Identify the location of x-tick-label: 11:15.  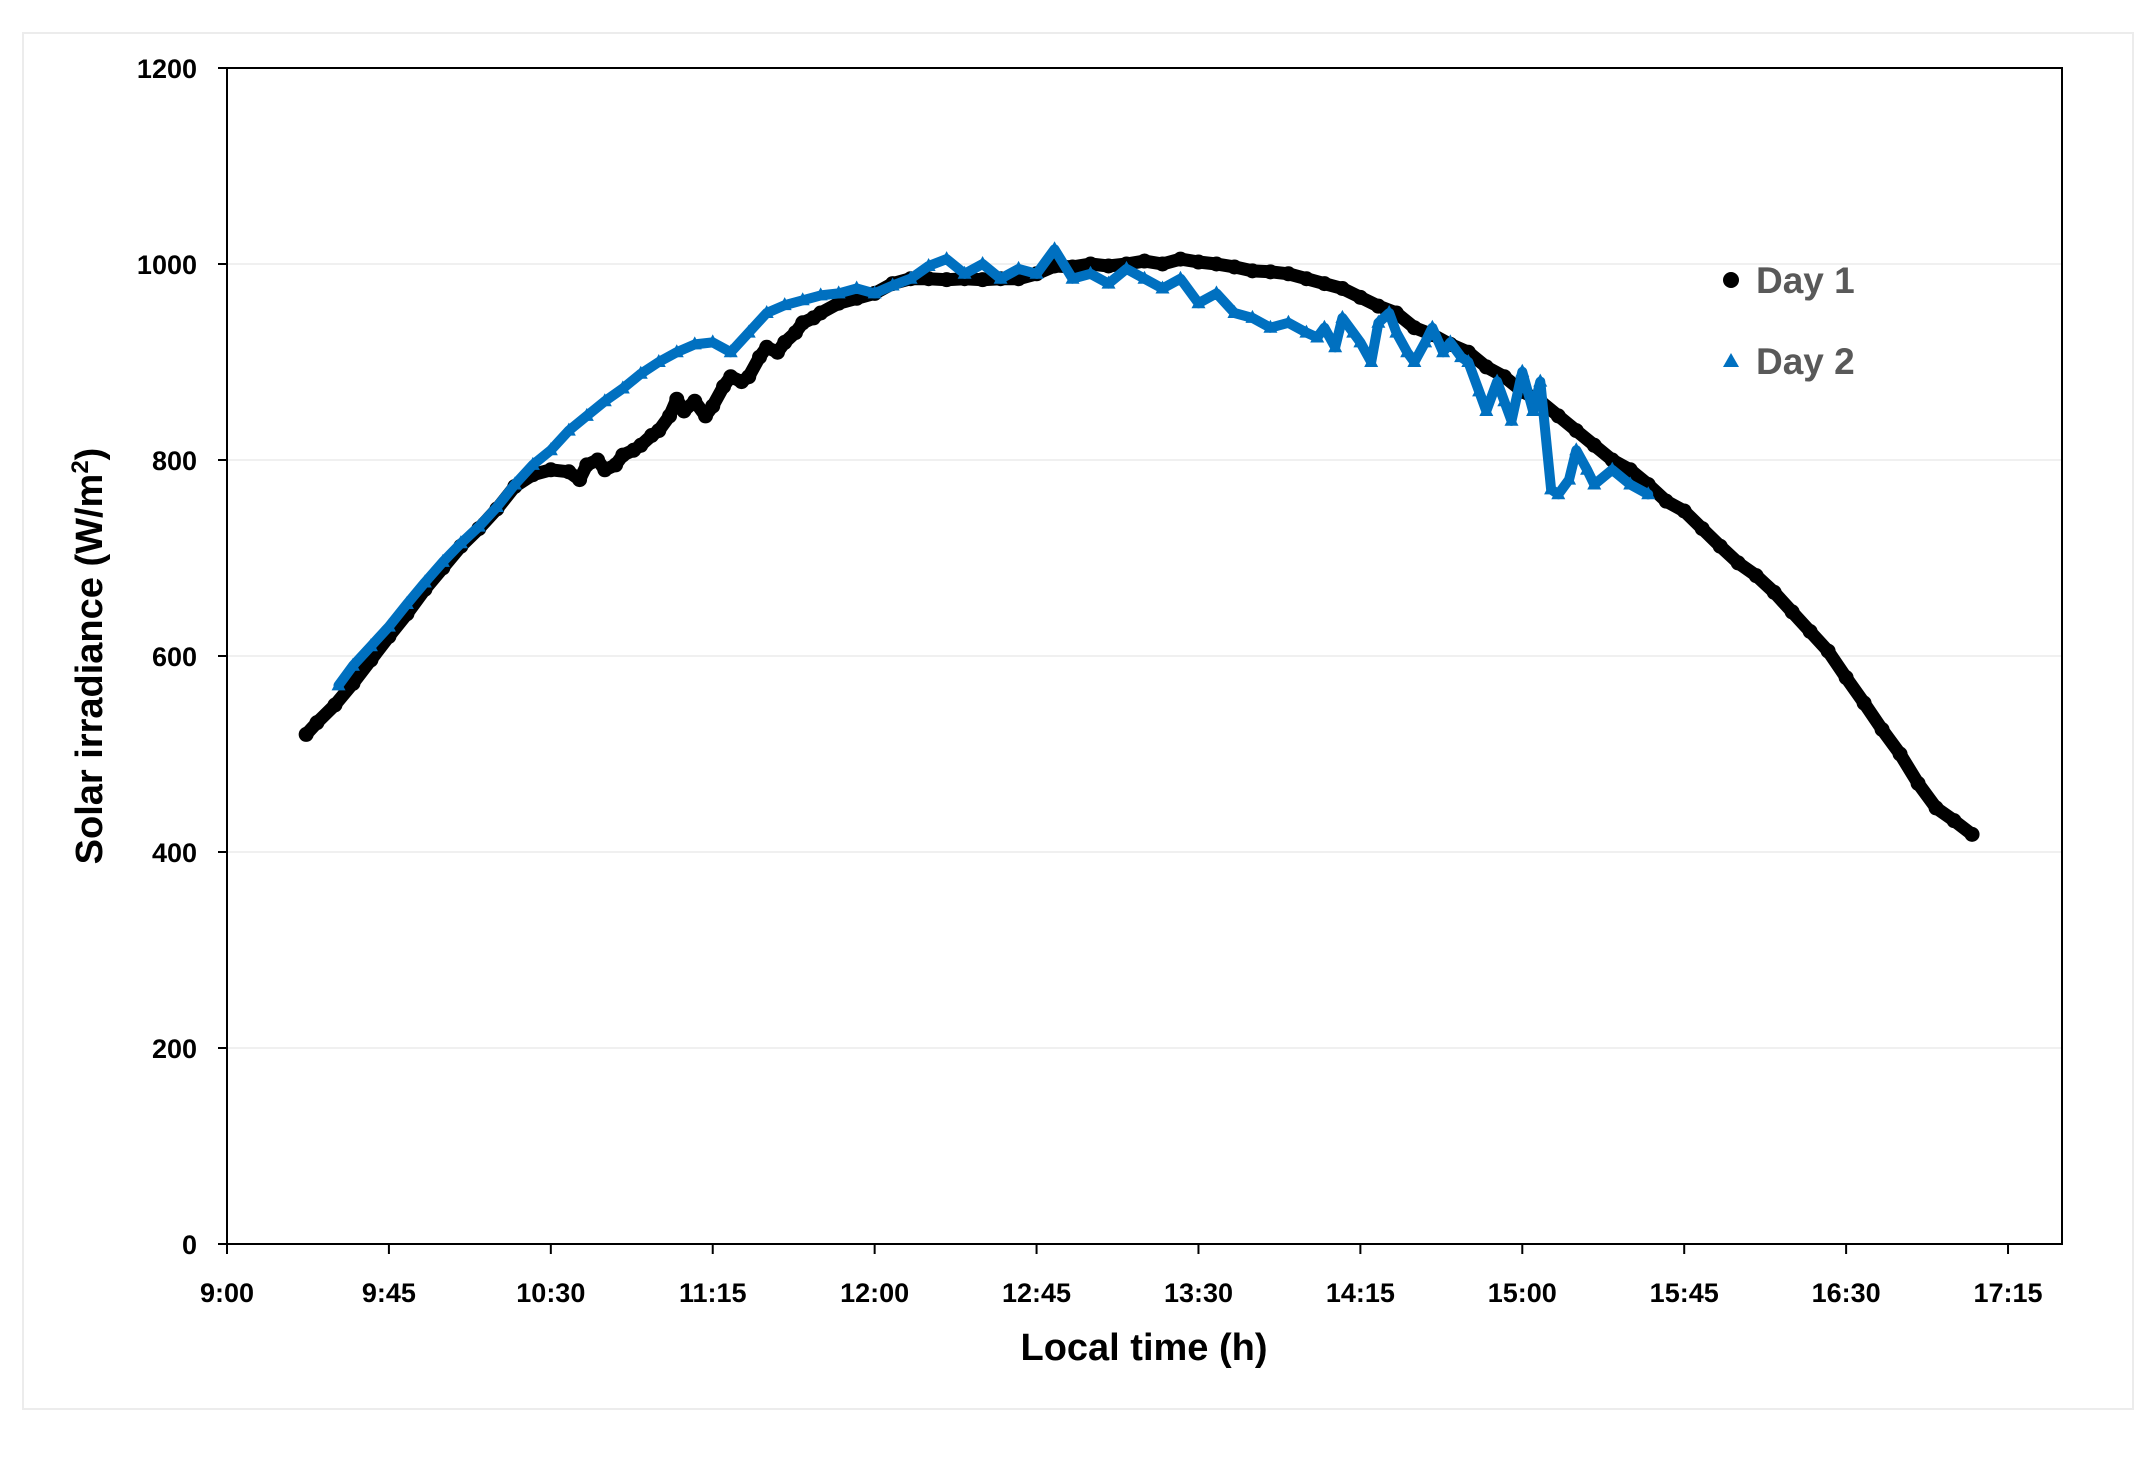
(713, 1293).